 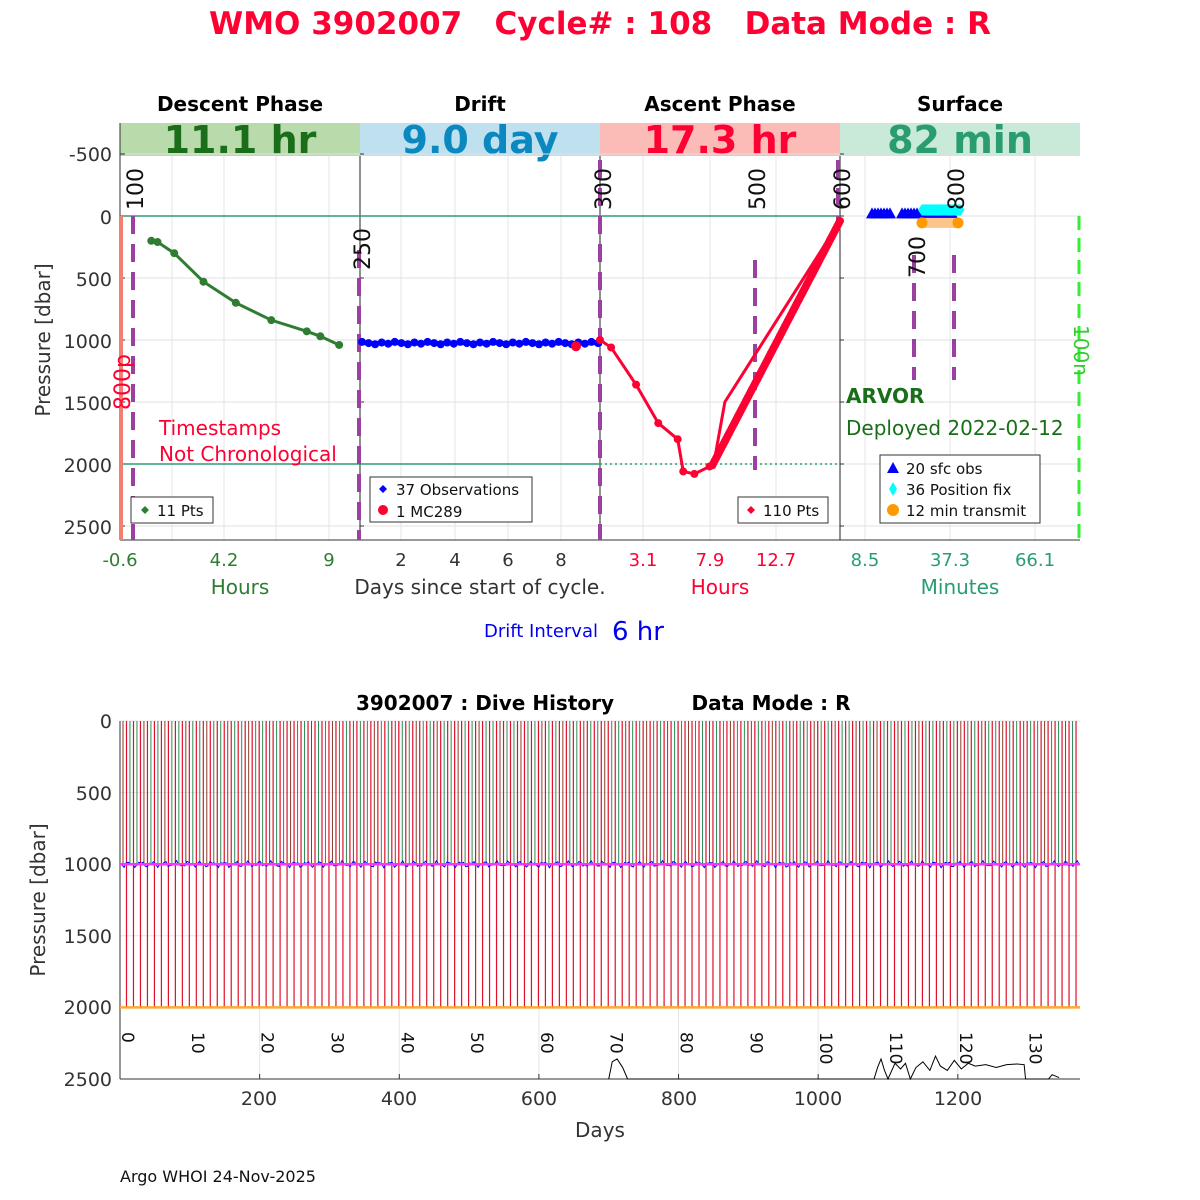 I want to click on legend-blue-diamond, so click(x=383, y=489).